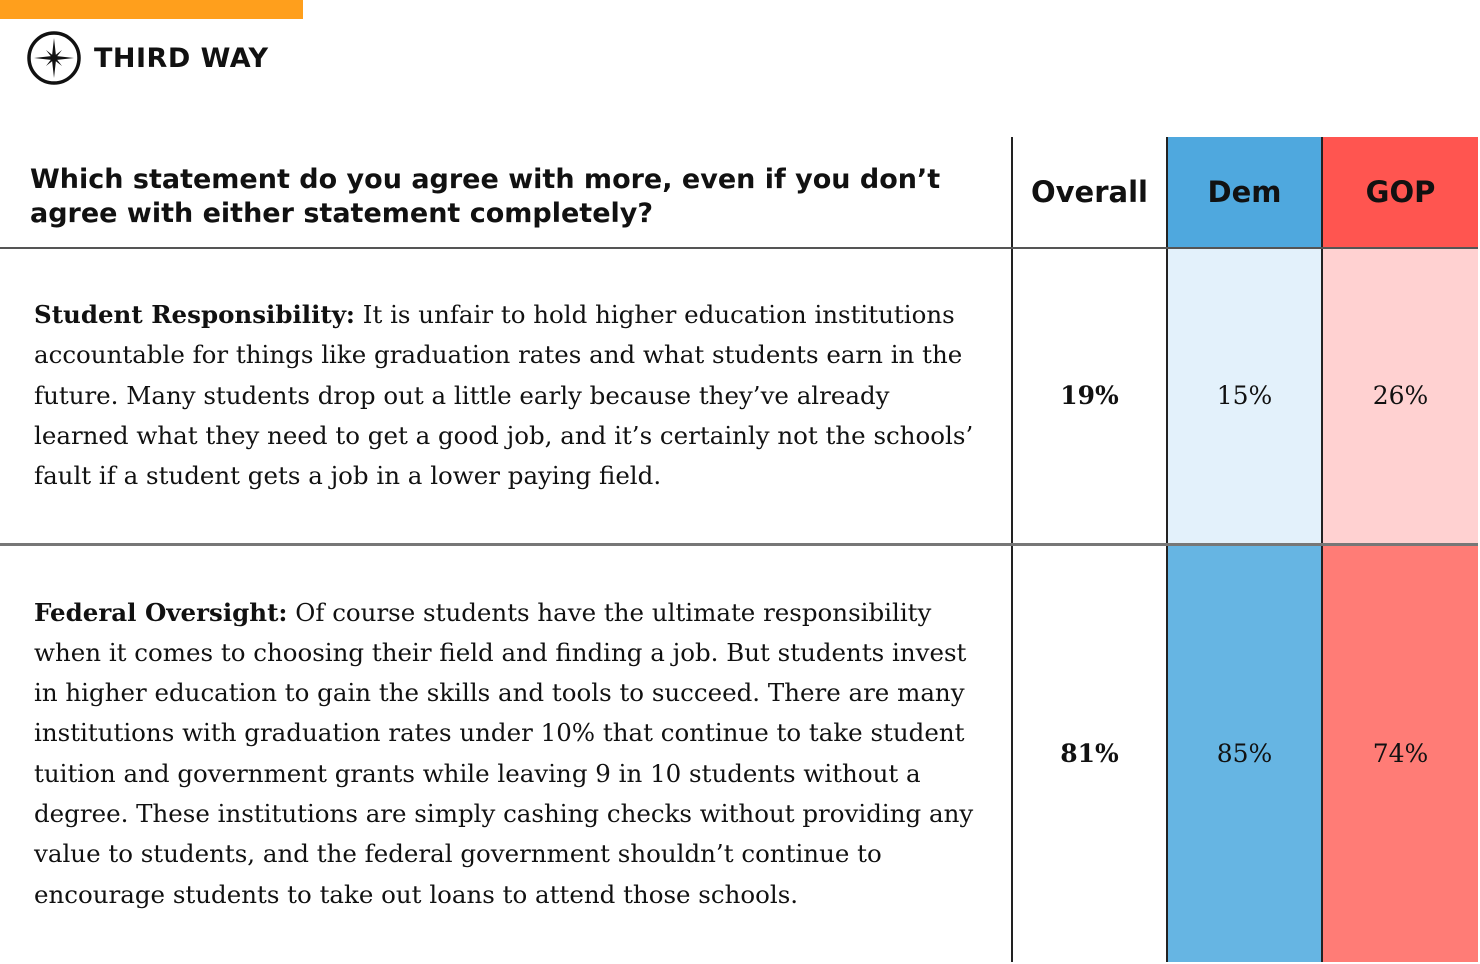 The height and width of the screenshot is (964, 1480). I want to click on value-overall: 19%, so click(1089, 397).